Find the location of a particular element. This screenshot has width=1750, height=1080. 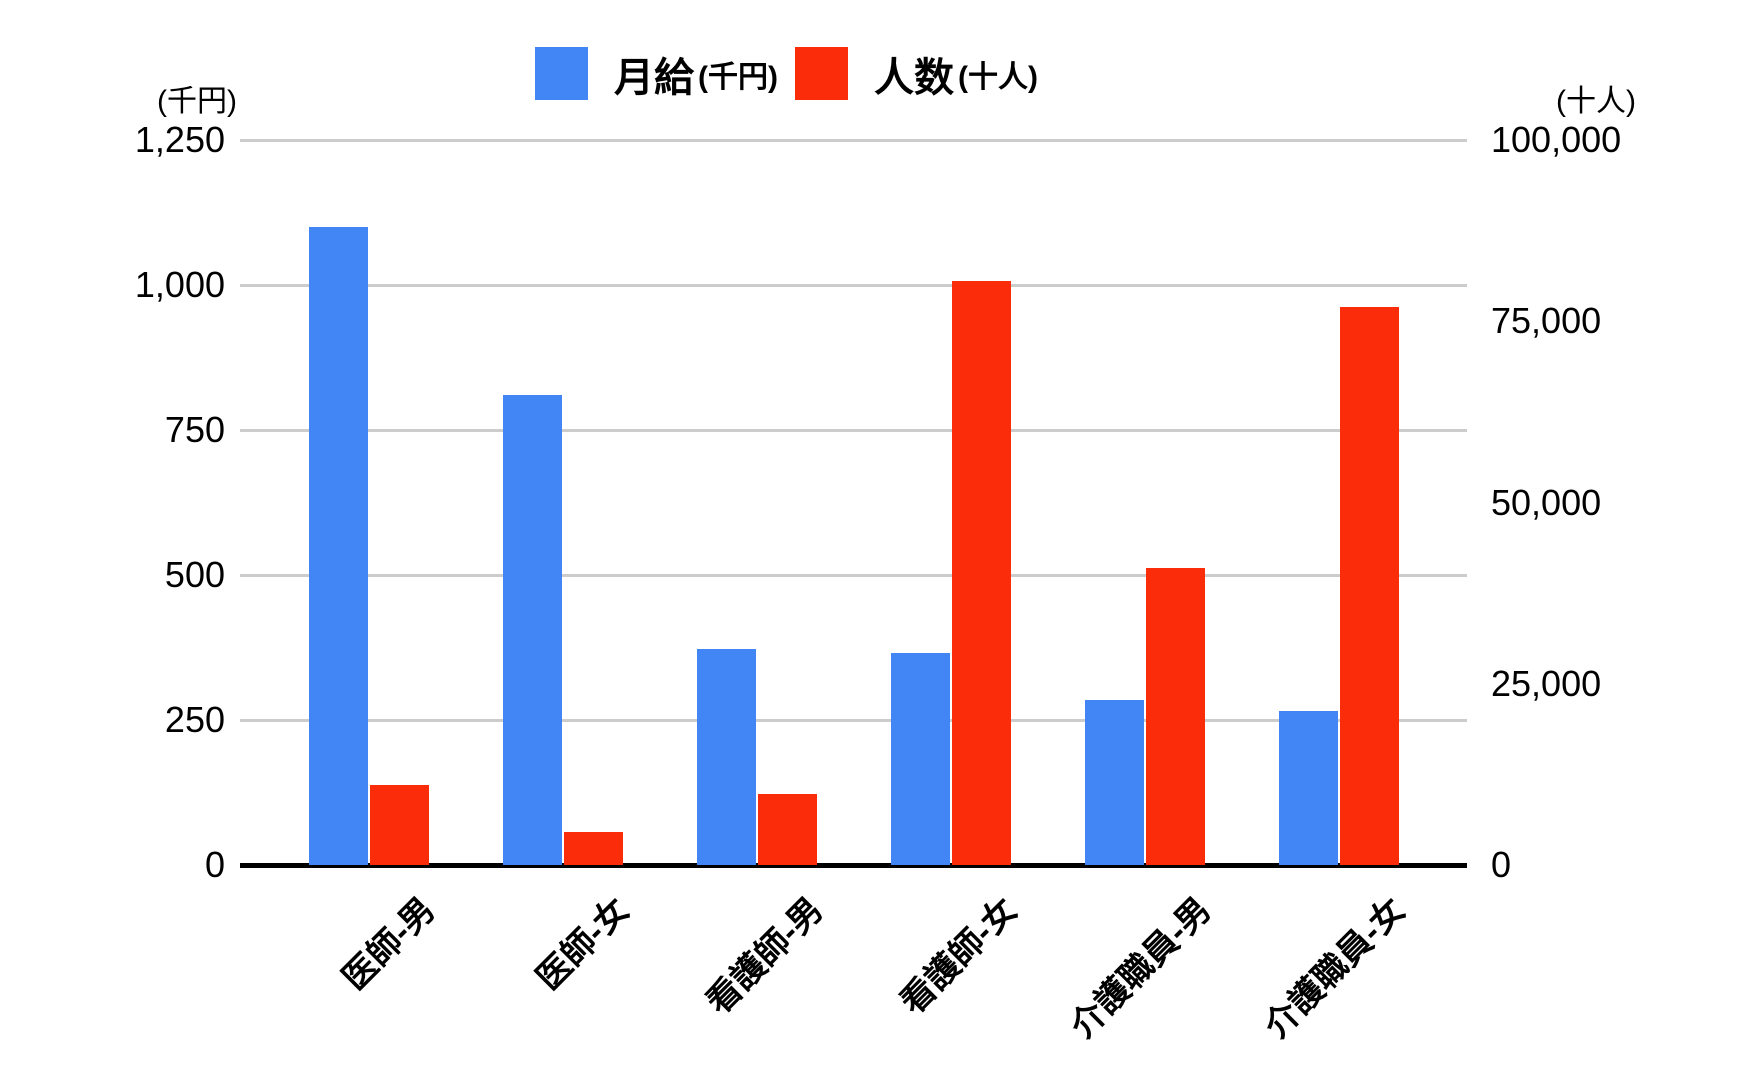

legend-item-headcount: 人数 (十人) is located at coordinates (916, 73).